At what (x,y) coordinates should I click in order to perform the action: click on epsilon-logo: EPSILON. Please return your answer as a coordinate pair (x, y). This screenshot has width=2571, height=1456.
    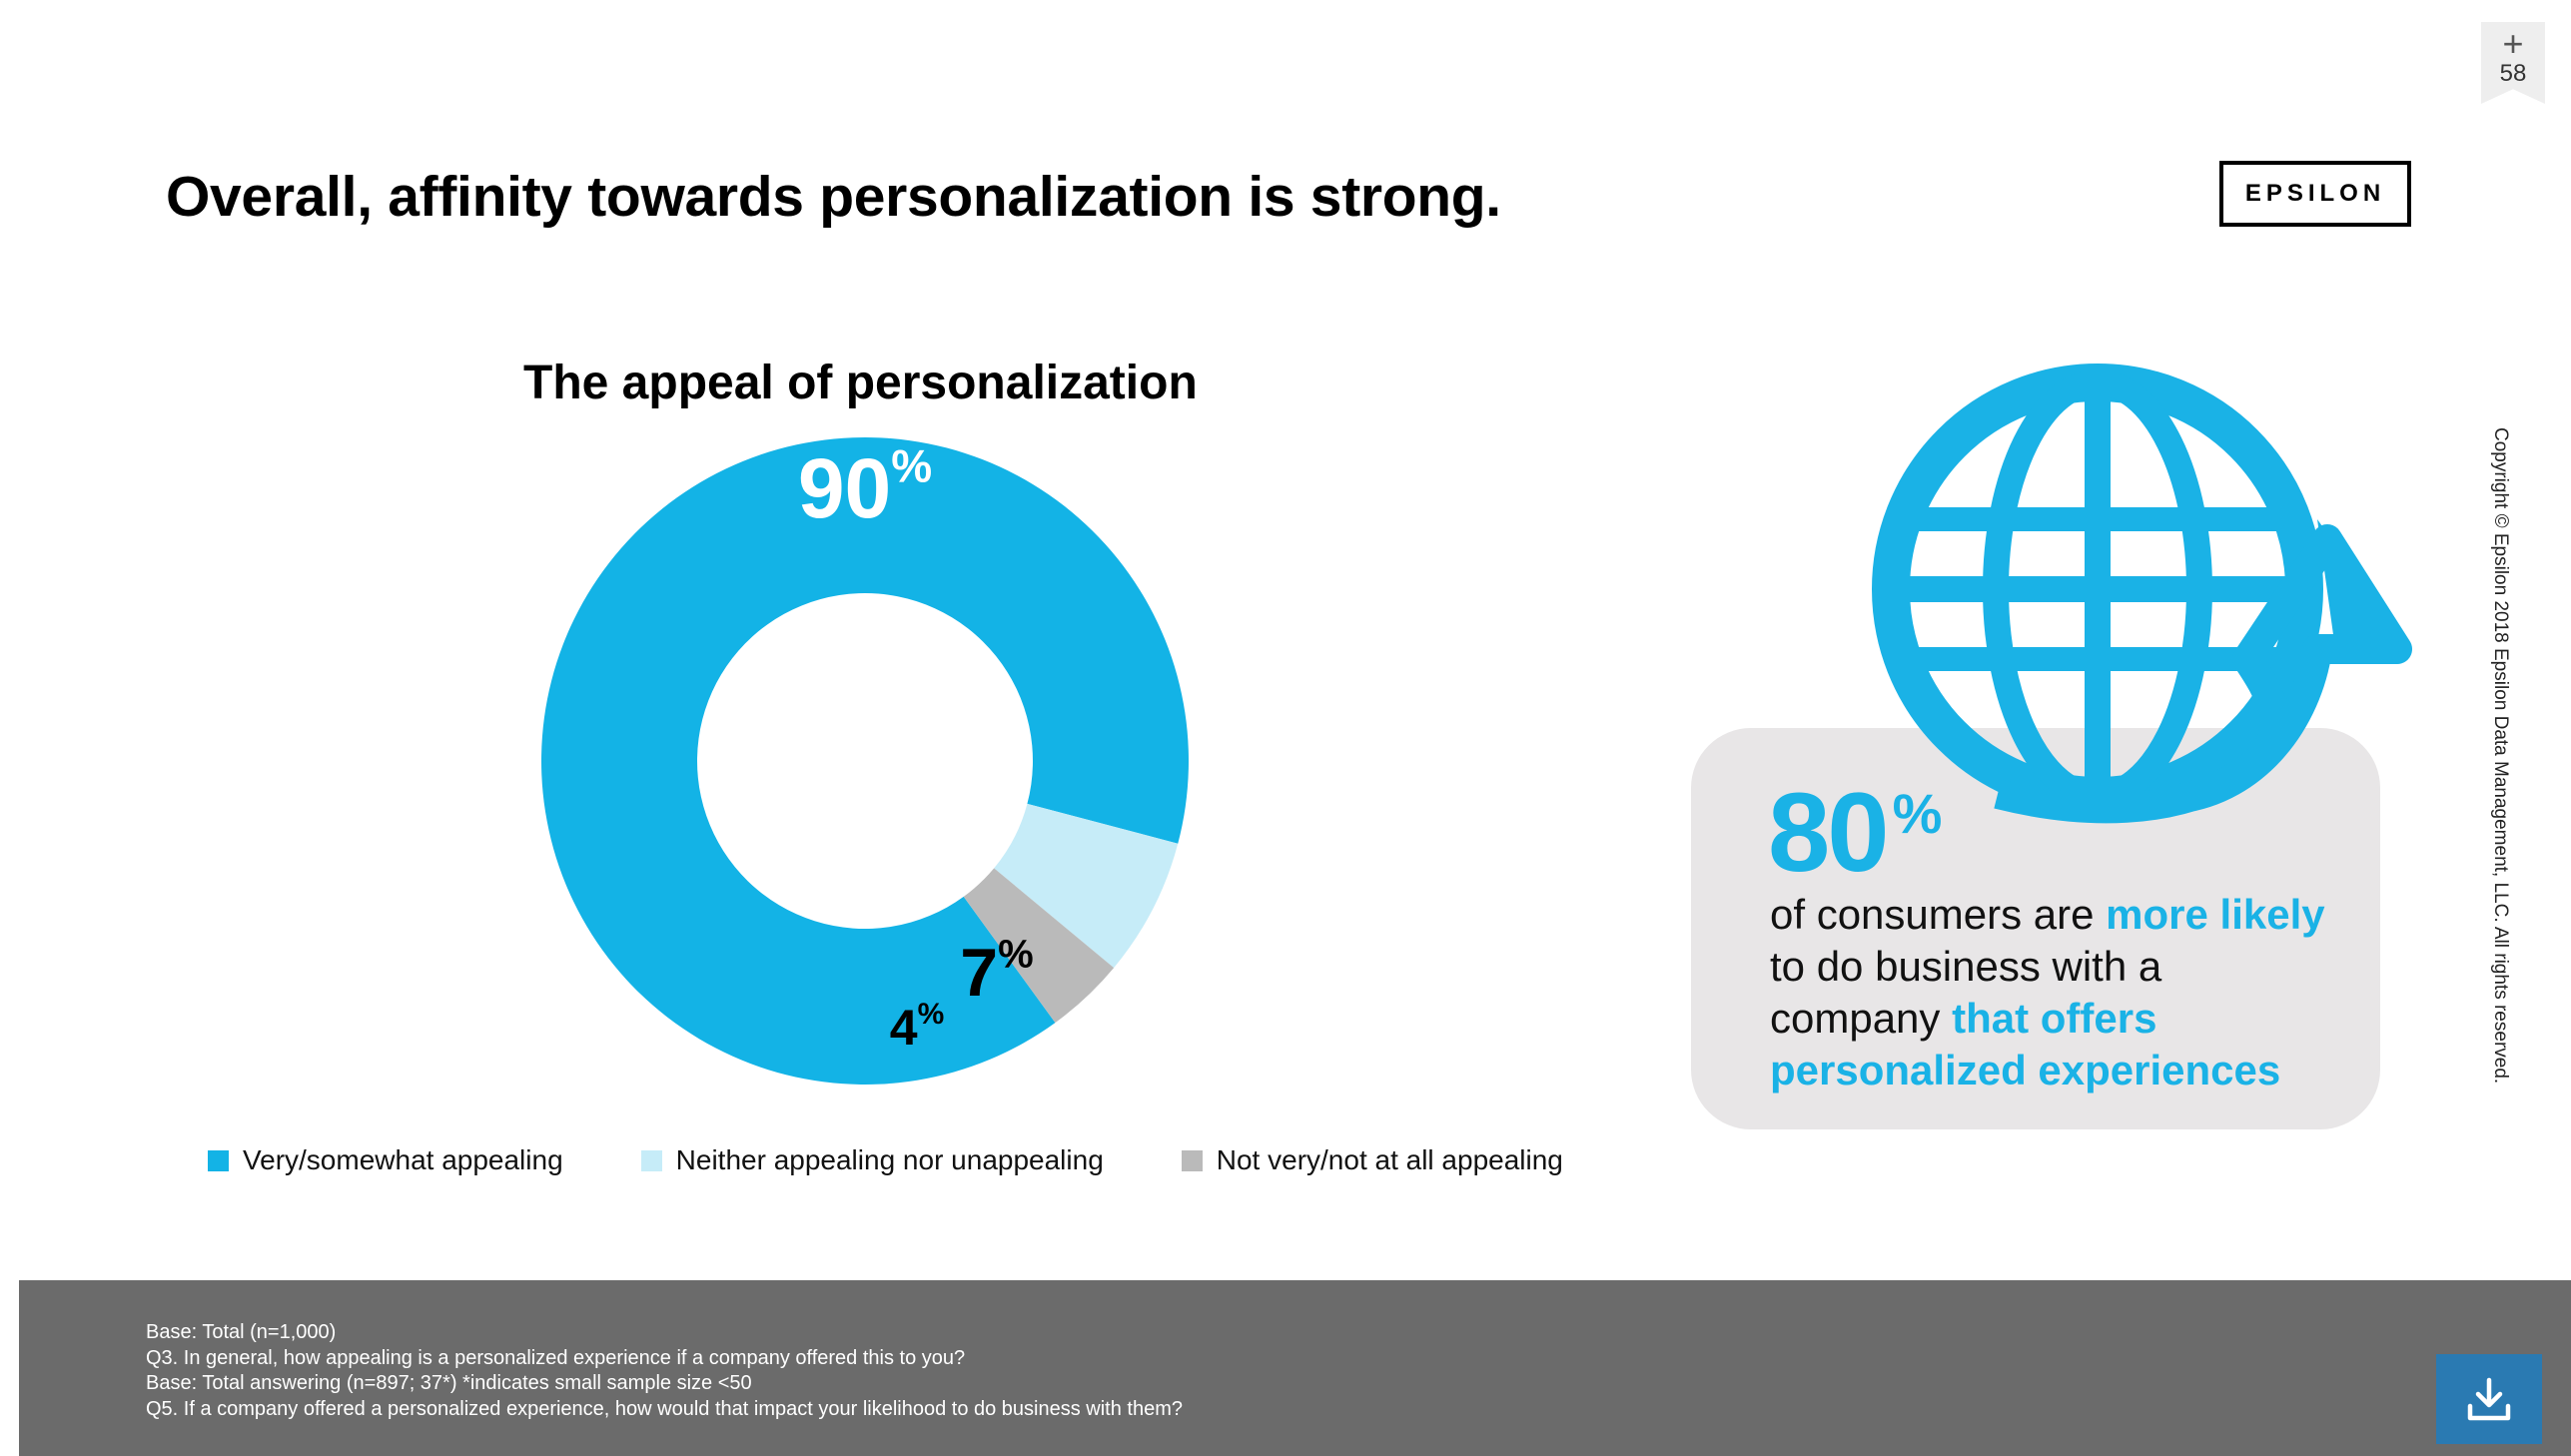
    Looking at the image, I should click on (2315, 194).